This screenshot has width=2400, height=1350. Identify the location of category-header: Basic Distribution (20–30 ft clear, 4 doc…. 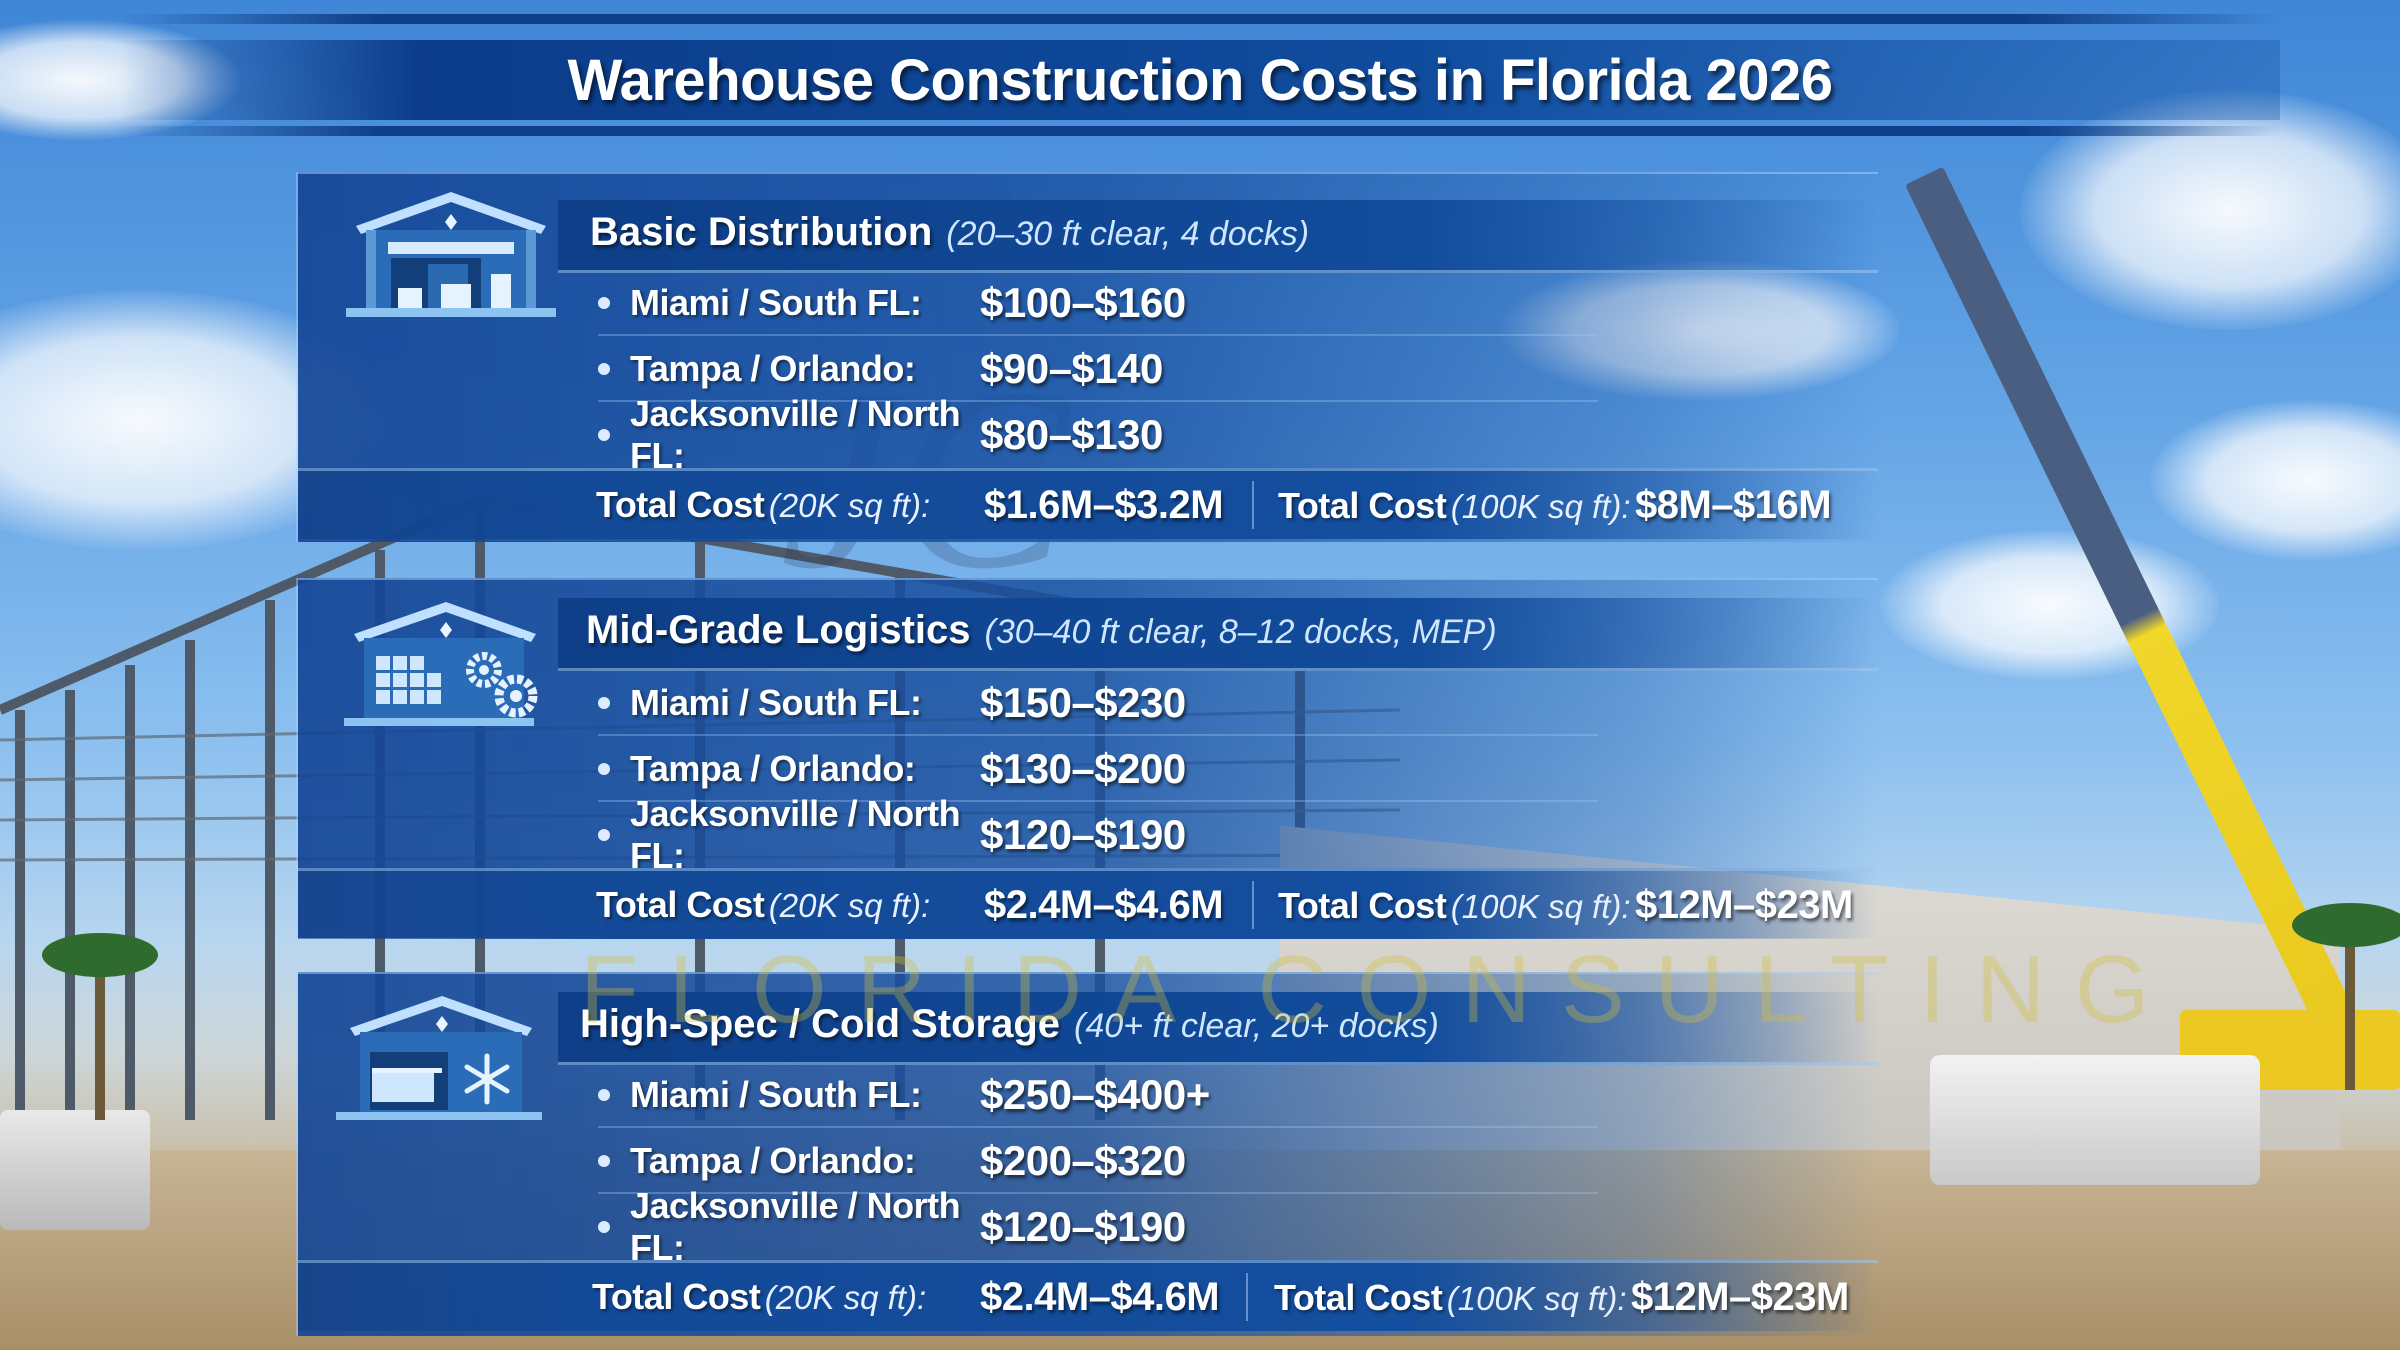
(1218, 236).